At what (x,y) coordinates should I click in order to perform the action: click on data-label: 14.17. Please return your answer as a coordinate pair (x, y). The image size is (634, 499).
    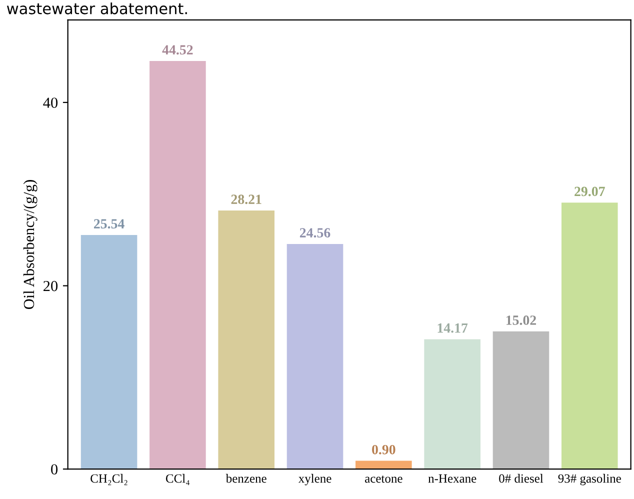
    Looking at the image, I should click on (453, 328).